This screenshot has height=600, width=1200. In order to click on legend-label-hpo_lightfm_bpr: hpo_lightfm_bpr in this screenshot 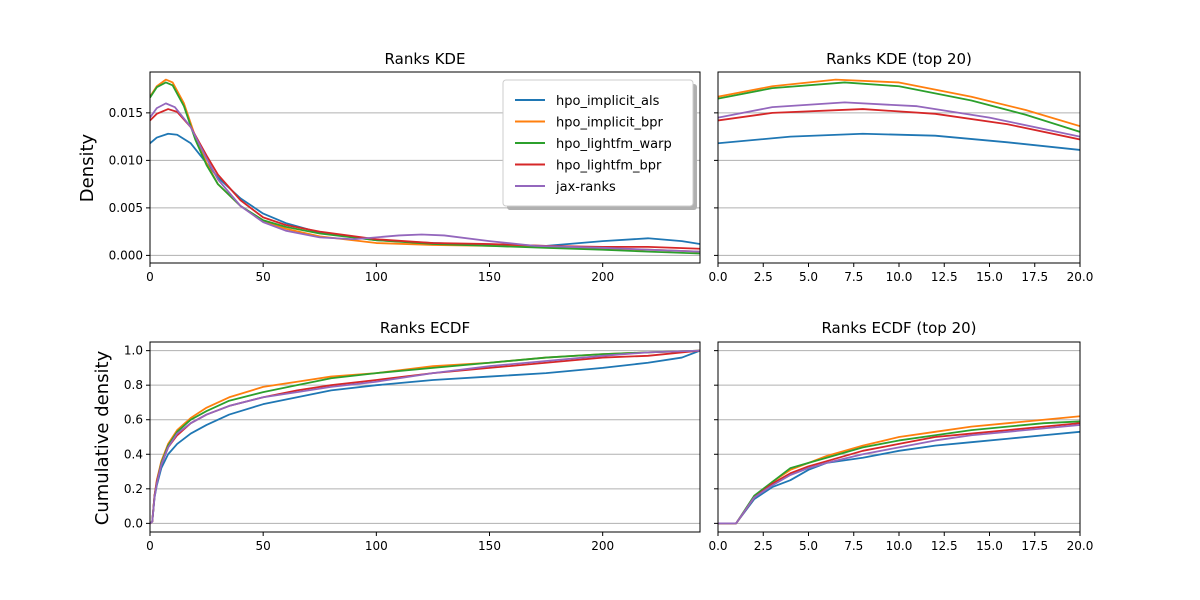, I will do `click(609, 166)`.